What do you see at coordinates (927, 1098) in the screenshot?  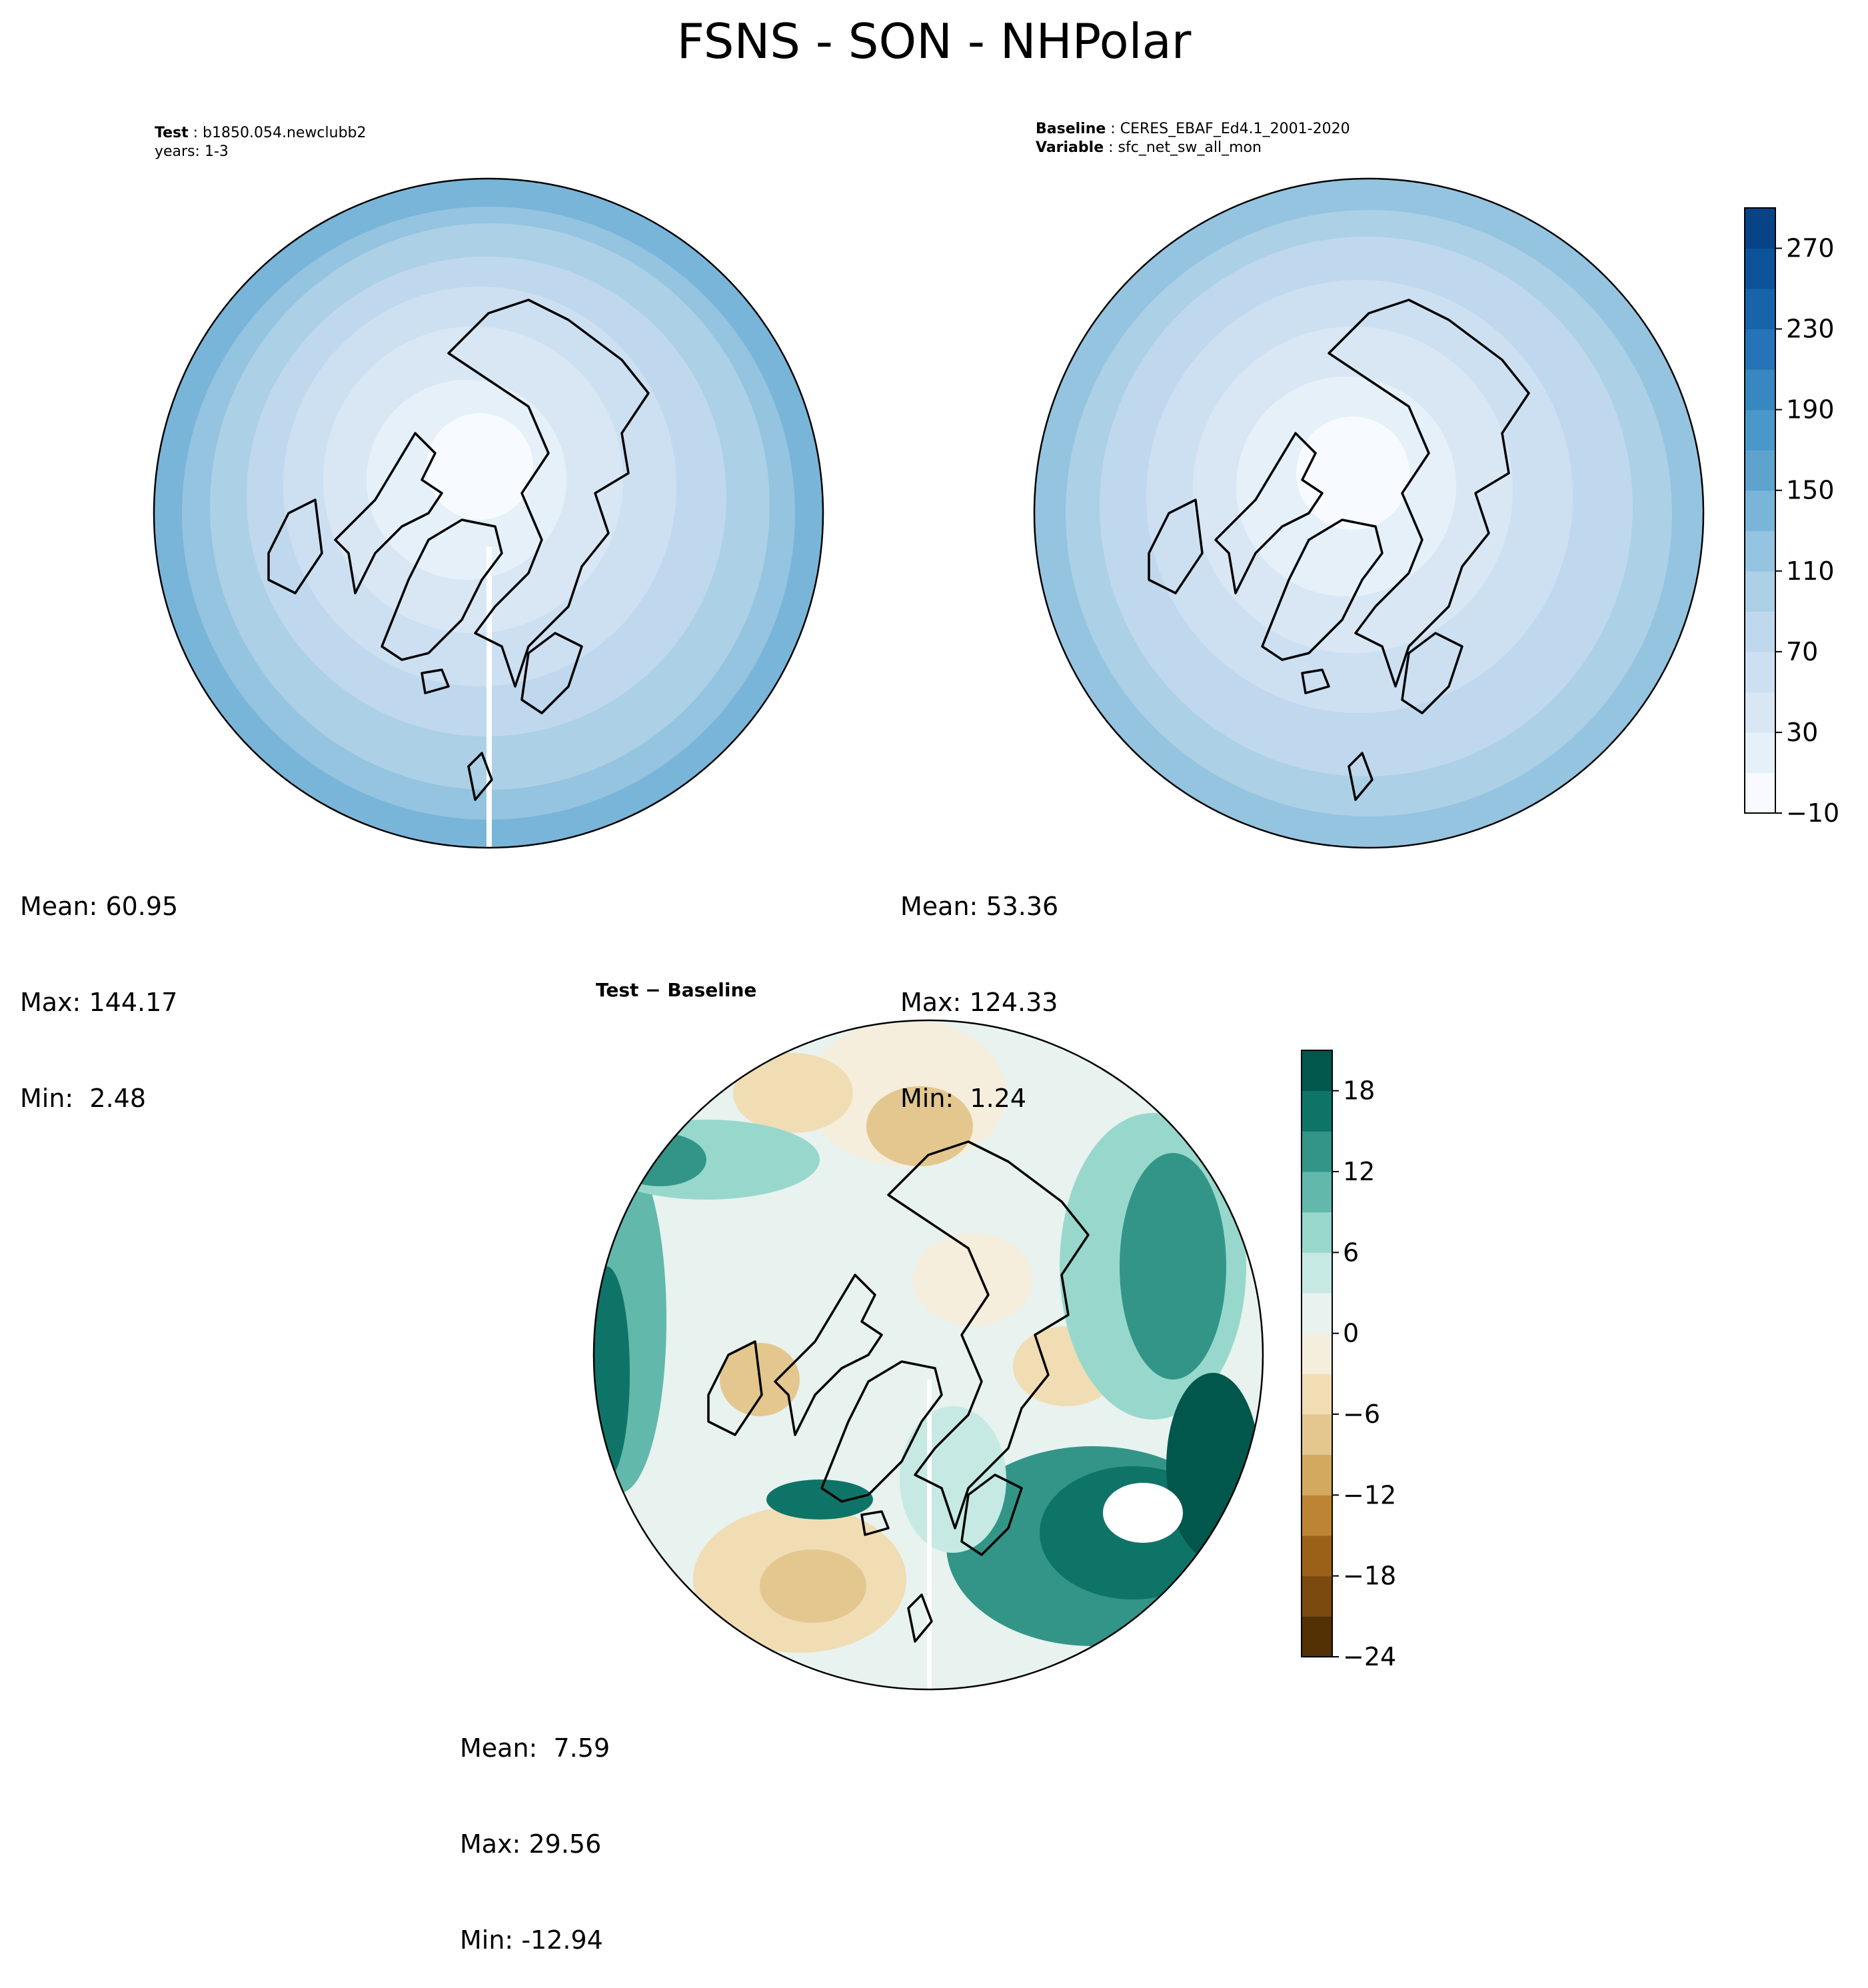 I see `baseline-min-label: Min:` at bounding box center [927, 1098].